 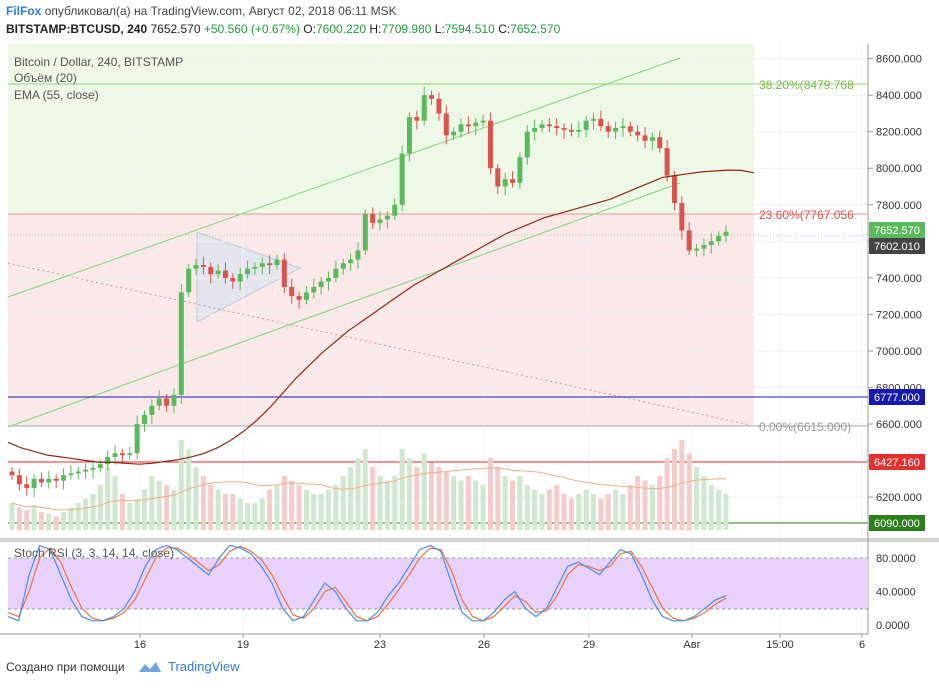 What do you see at coordinates (897, 463) in the screenshot?
I see `svg-text: 6427.160` at bounding box center [897, 463].